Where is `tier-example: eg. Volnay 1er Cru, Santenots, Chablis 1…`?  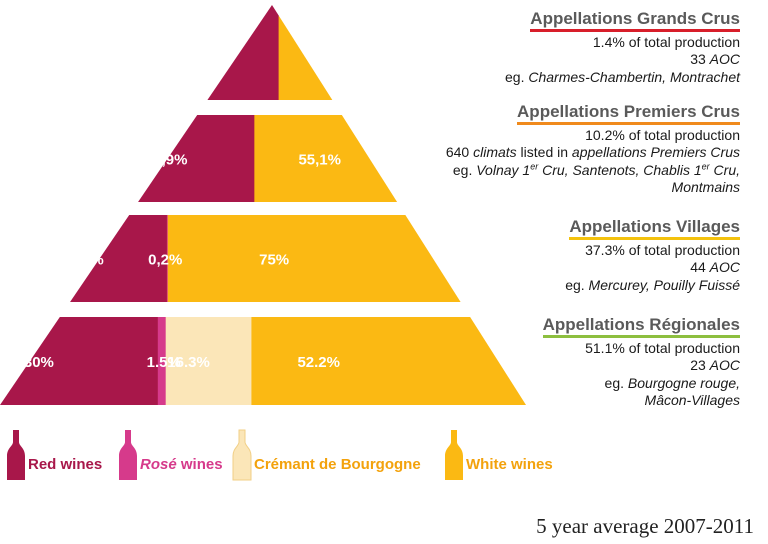 tier-example: eg. Volnay 1er Cru, Santenots, Chablis 1… is located at coordinates (596, 169).